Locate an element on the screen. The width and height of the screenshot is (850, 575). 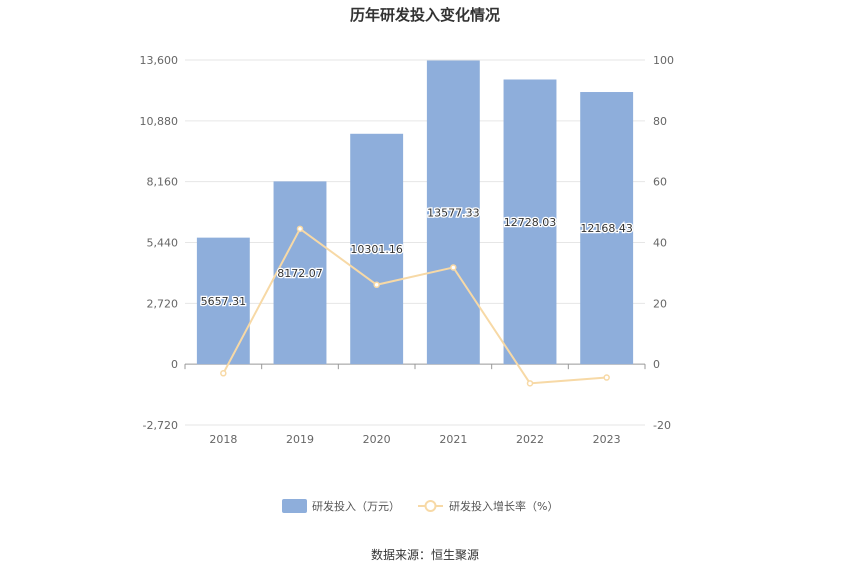
legend-bar-swatch is located at coordinates (294, 506).